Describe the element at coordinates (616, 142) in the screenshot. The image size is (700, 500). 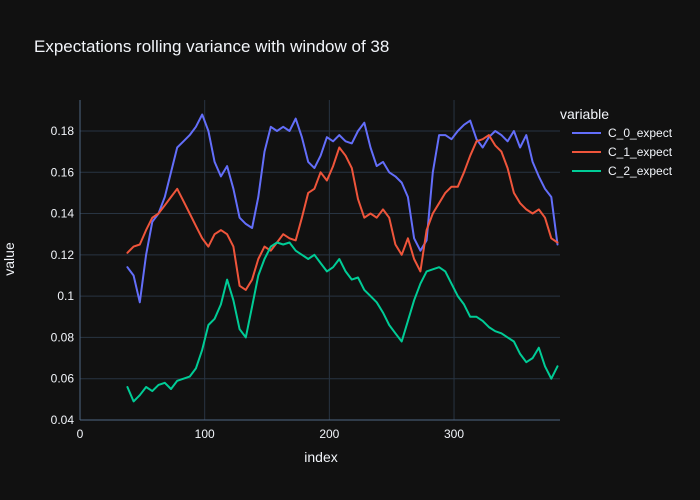
I see `legend: variable C_0_expect C_1_expect C_2_expect` at that location.